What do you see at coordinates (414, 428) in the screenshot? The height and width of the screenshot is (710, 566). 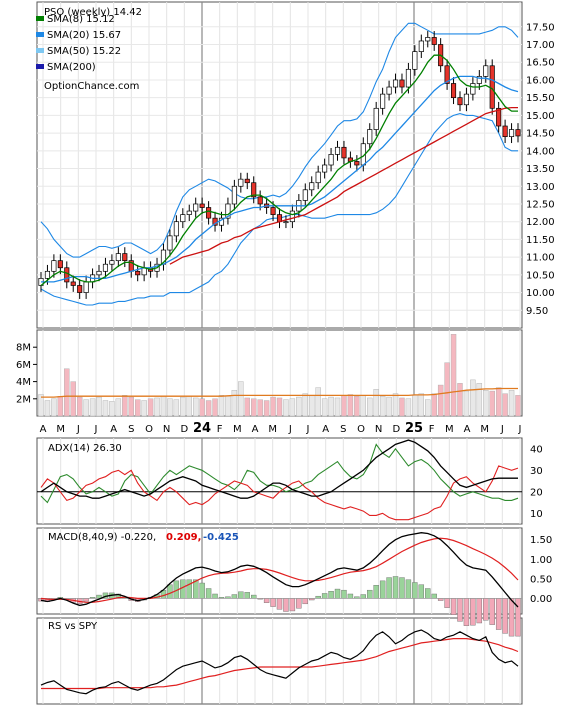 I see `month-tick-label: 25` at bounding box center [414, 428].